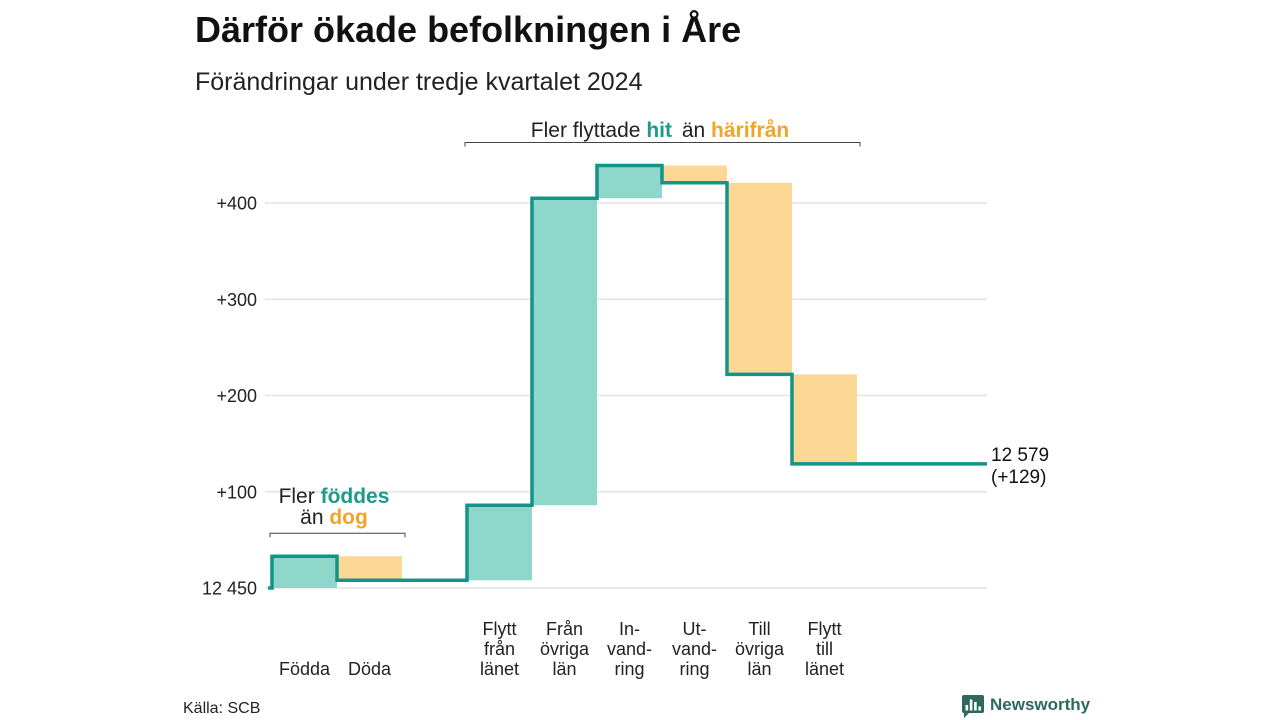 The height and width of the screenshot is (720, 1280). I want to click on annotation-migration: Fler flyttade hit än härifrån, so click(660, 130).